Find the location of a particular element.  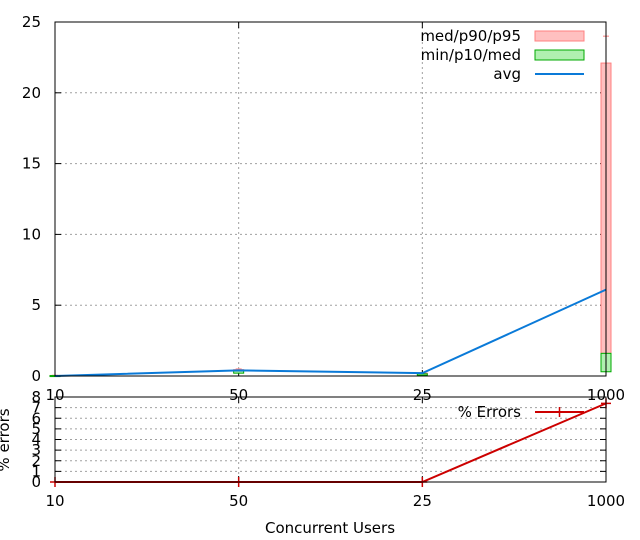

y-tick-label: 10 is located at coordinates (31, 234).